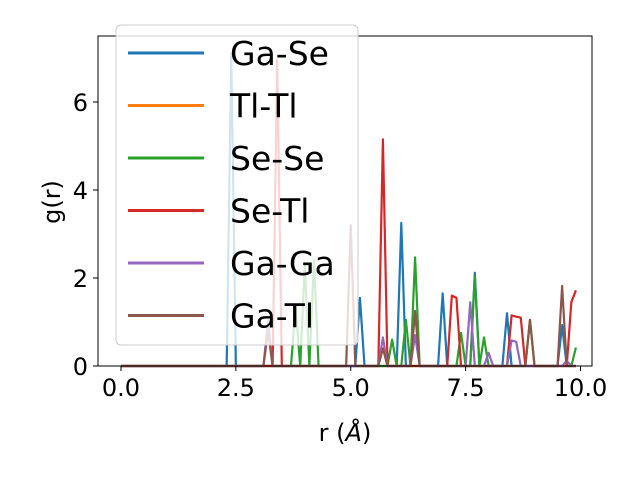 Image resolution: width=640 pixels, height=480 pixels. What do you see at coordinates (236, 388) in the screenshot?
I see `x-tick-label: 2.5` at bounding box center [236, 388].